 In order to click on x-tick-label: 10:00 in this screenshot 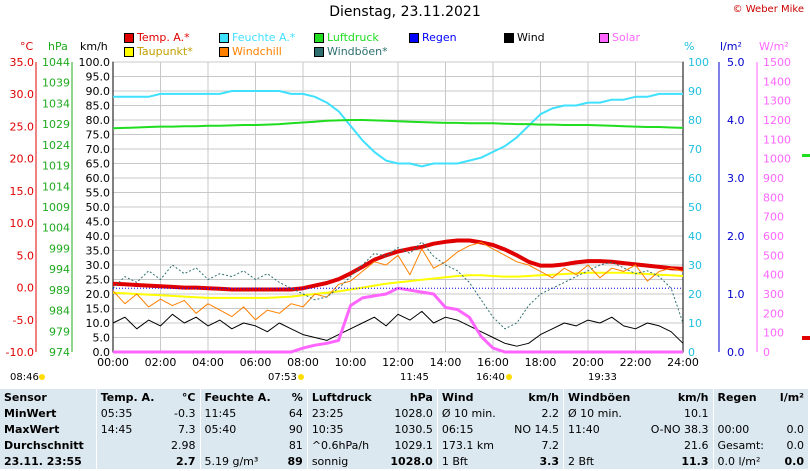, I will do `click(351, 362)`.